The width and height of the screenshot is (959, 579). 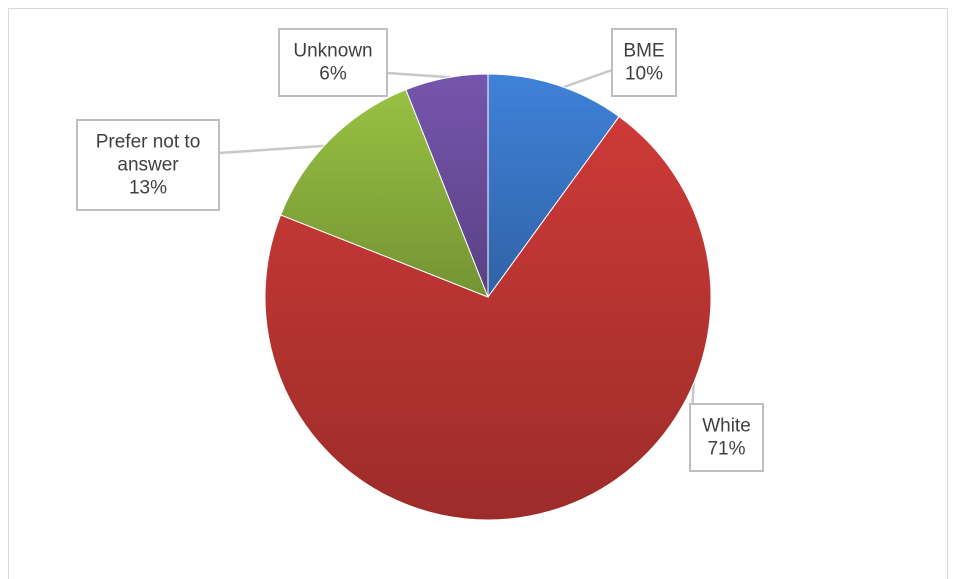 What do you see at coordinates (333, 74) in the screenshot?
I see `data-label-percent: 6%` at bounding box center [333, 74].